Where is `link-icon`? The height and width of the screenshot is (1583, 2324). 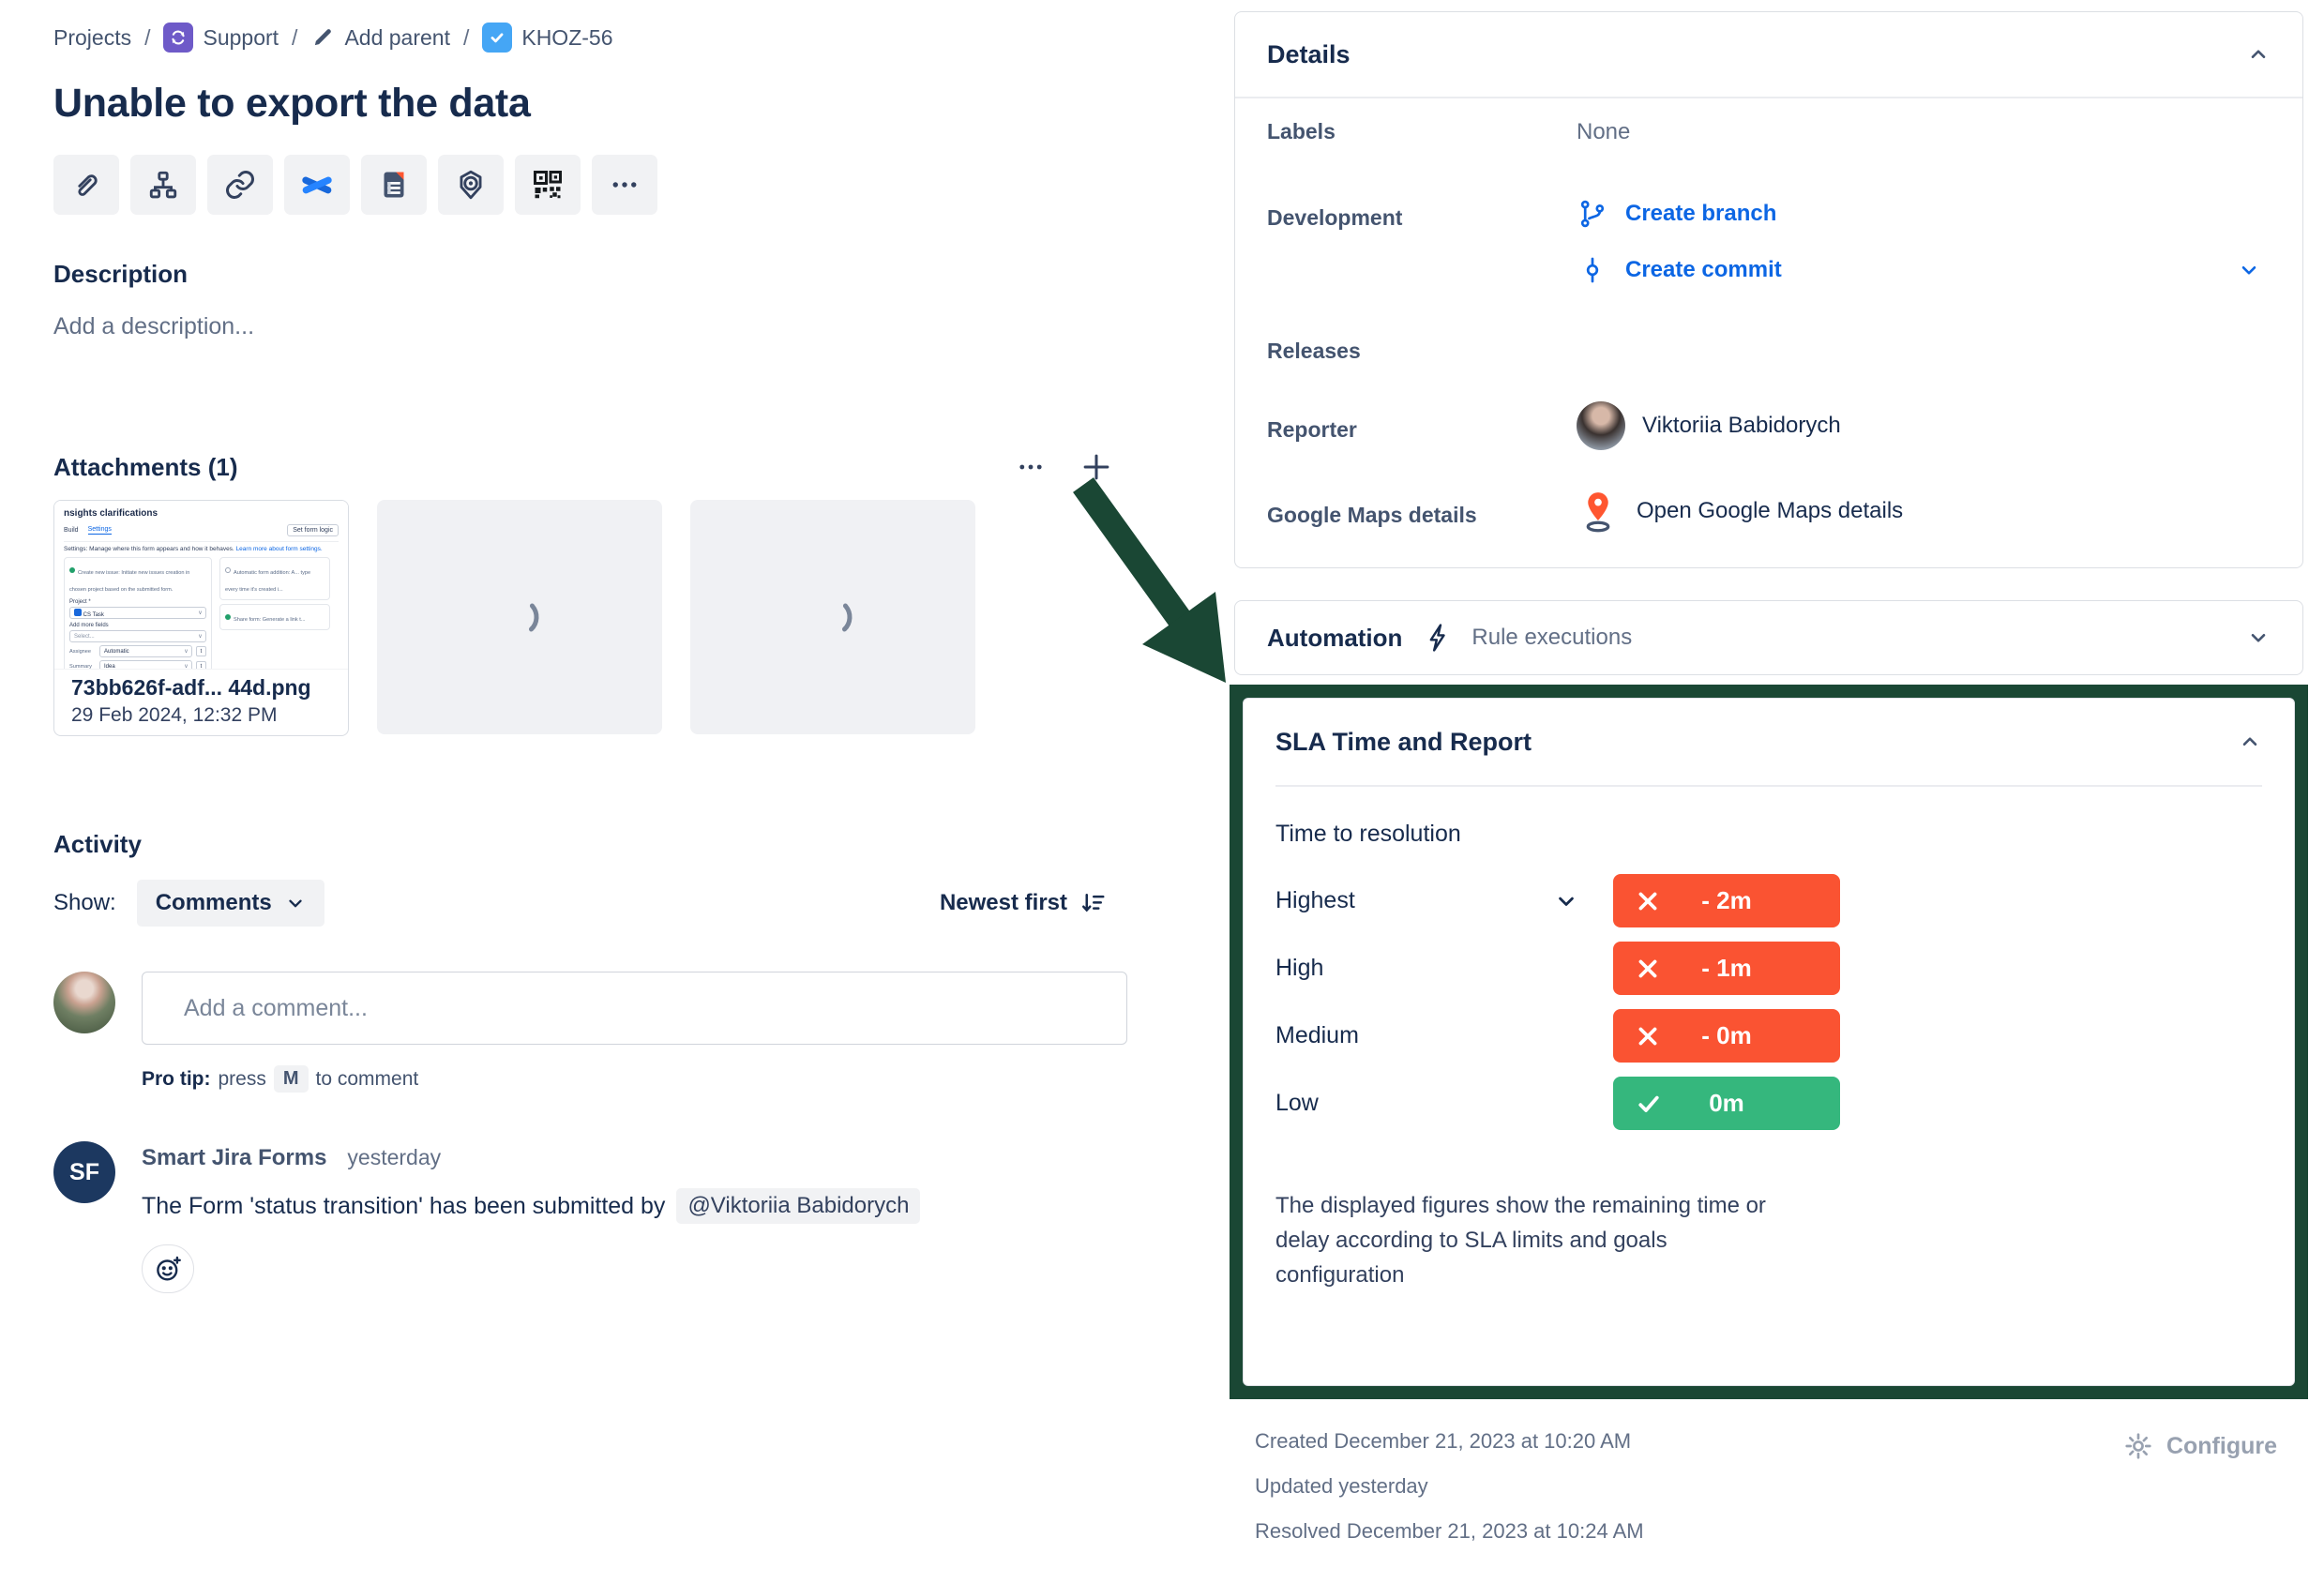
link-icon is located at coordinates (240, 185).